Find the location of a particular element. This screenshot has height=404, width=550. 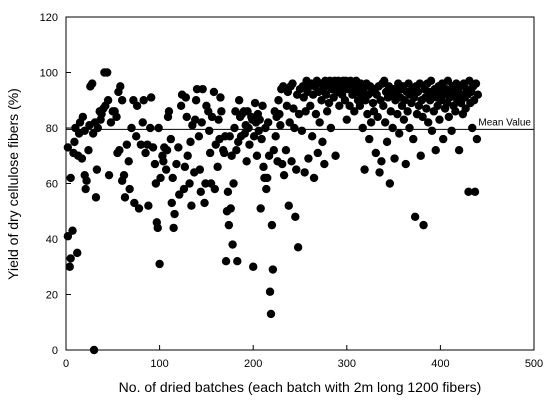

x-tick-label: 500 is located at coordinates (534, 364).